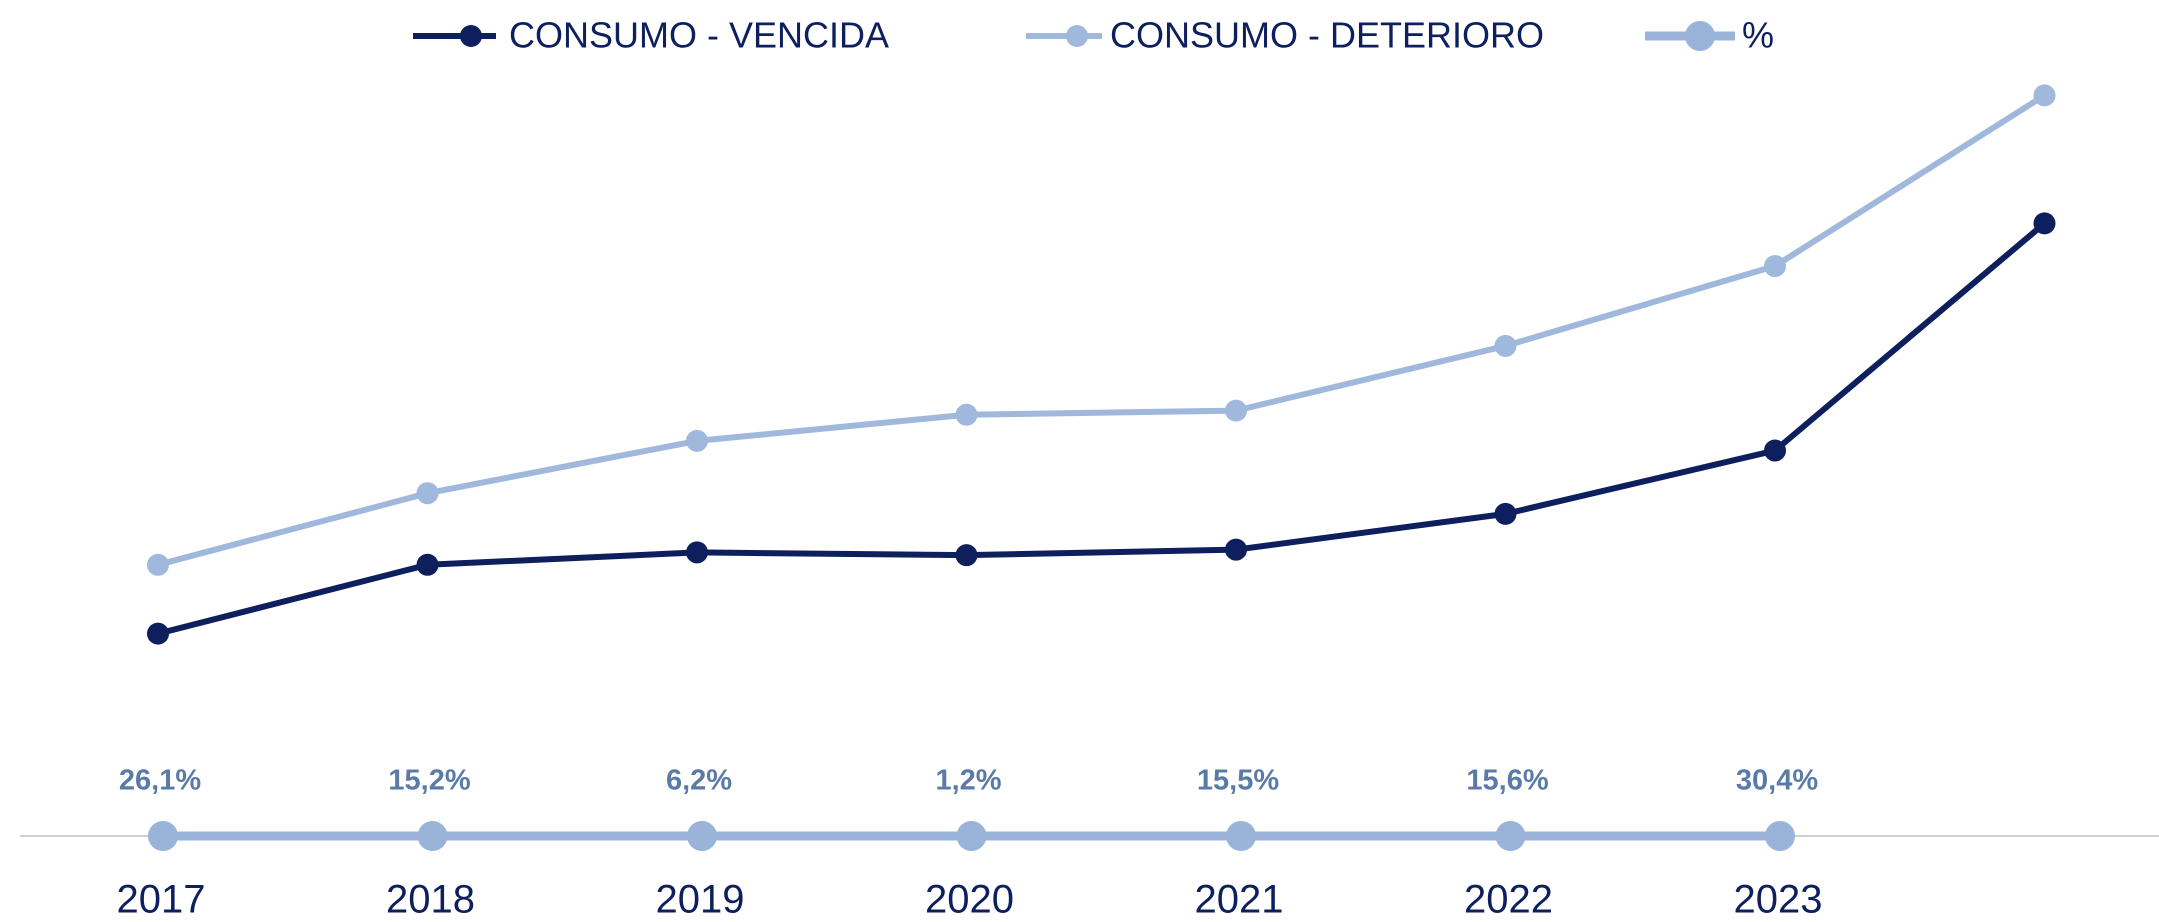 This screenshot has width=2159, height=922. What do you see at coordinates (1778, 900) in the screenshot?
I see `x-tick-label: 2023` at bounding box center [1778, 900].